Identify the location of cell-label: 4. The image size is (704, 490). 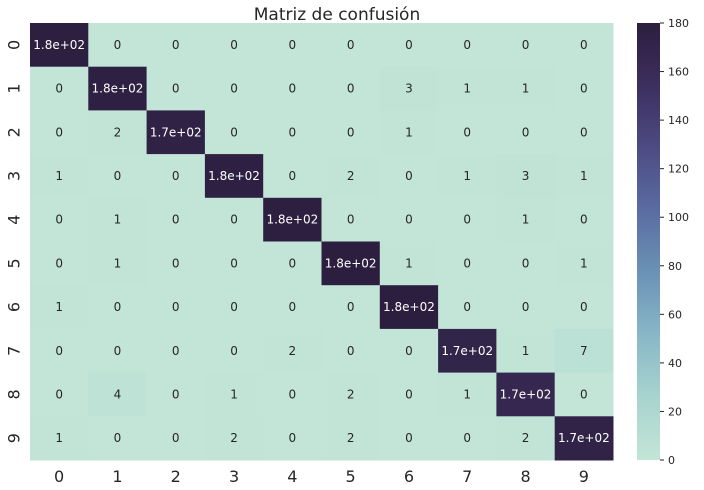
(118, 394).